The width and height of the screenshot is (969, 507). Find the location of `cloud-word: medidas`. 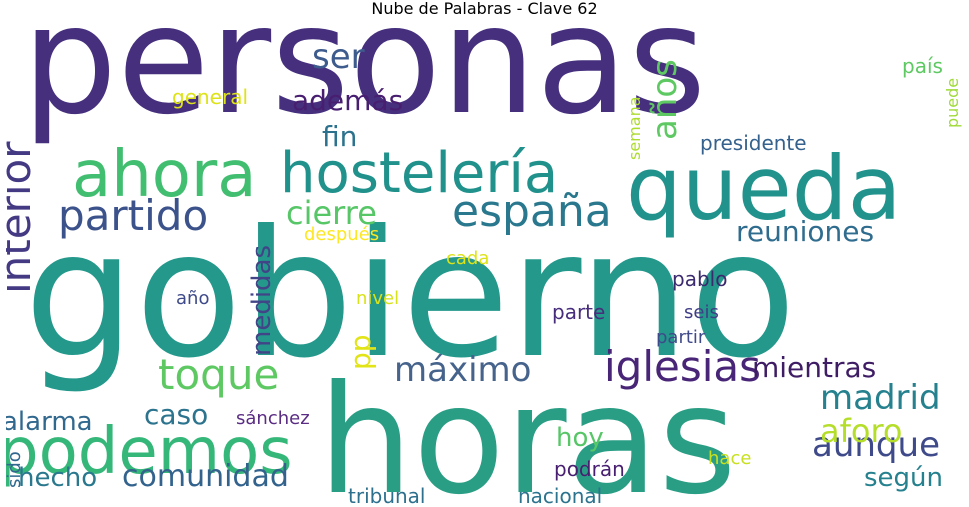

cloud-word: medidas is located at coordinates (262, 300).